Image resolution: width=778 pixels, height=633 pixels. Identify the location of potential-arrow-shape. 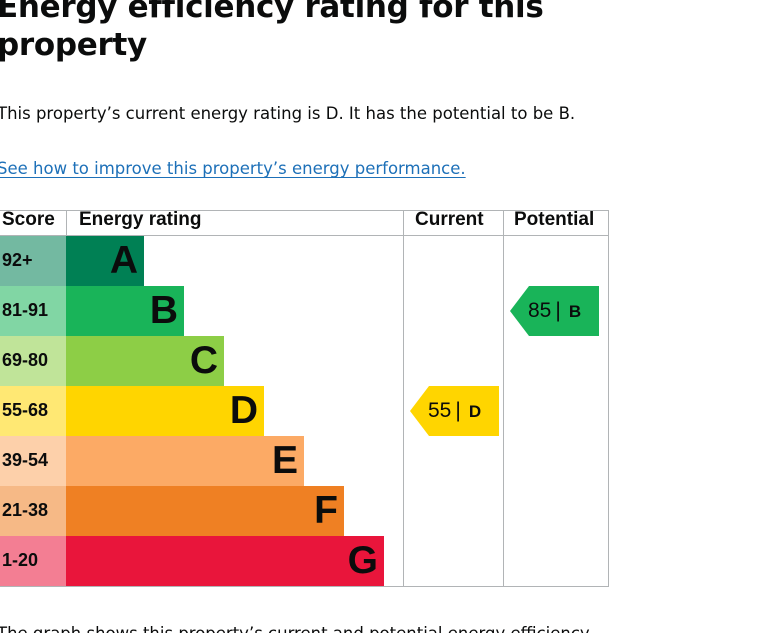
(554, 311).